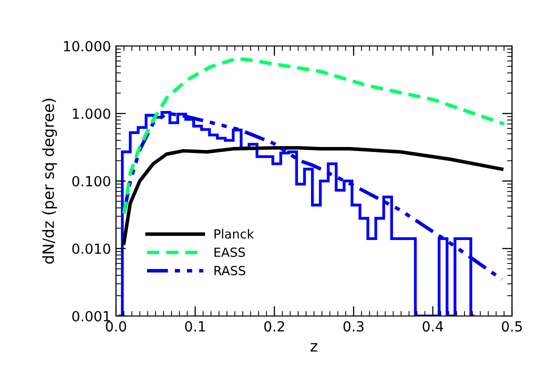 Image resolution: width=545 pixels, height=389 pixels. What do you see at coordinates (91, 316) in the screenshot?
I see `y-tick-label: 0.001` at bounding box center [91, 316].